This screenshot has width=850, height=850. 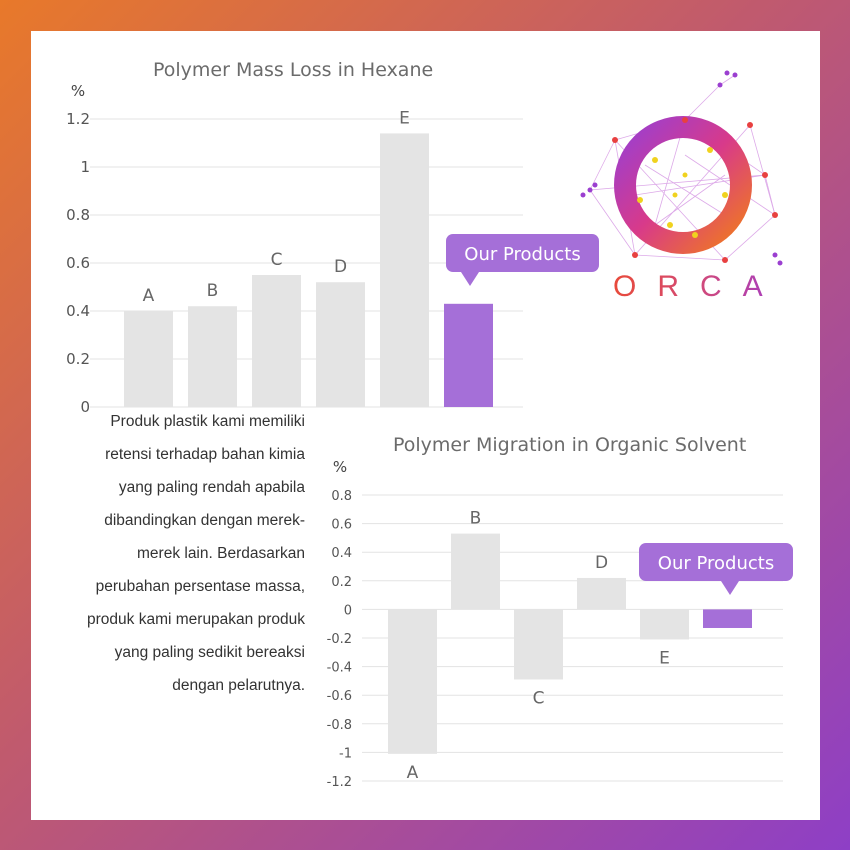 What do you see at coordinates (339, 696) in the screenshot?
I see `y-tick-label: -0.6` at bounding box center [339, 696].